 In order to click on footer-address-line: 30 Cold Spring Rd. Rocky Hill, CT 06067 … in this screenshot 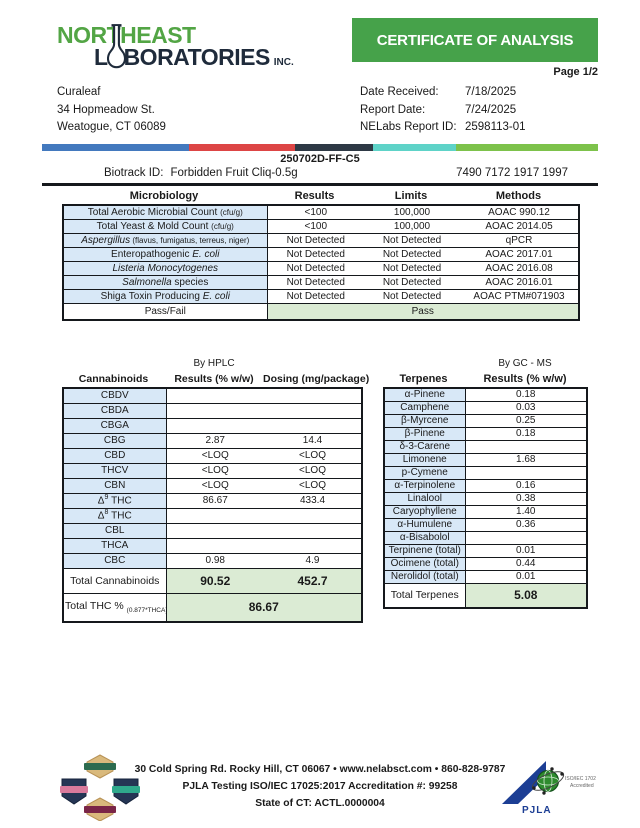, I will do `click(320, 769)`.